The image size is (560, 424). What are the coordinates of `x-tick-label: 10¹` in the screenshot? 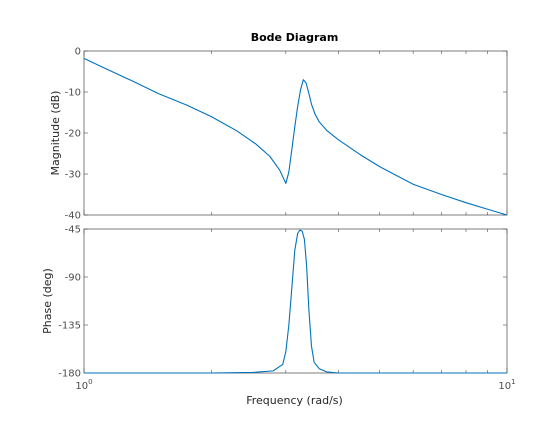 It's located at (506, 385).